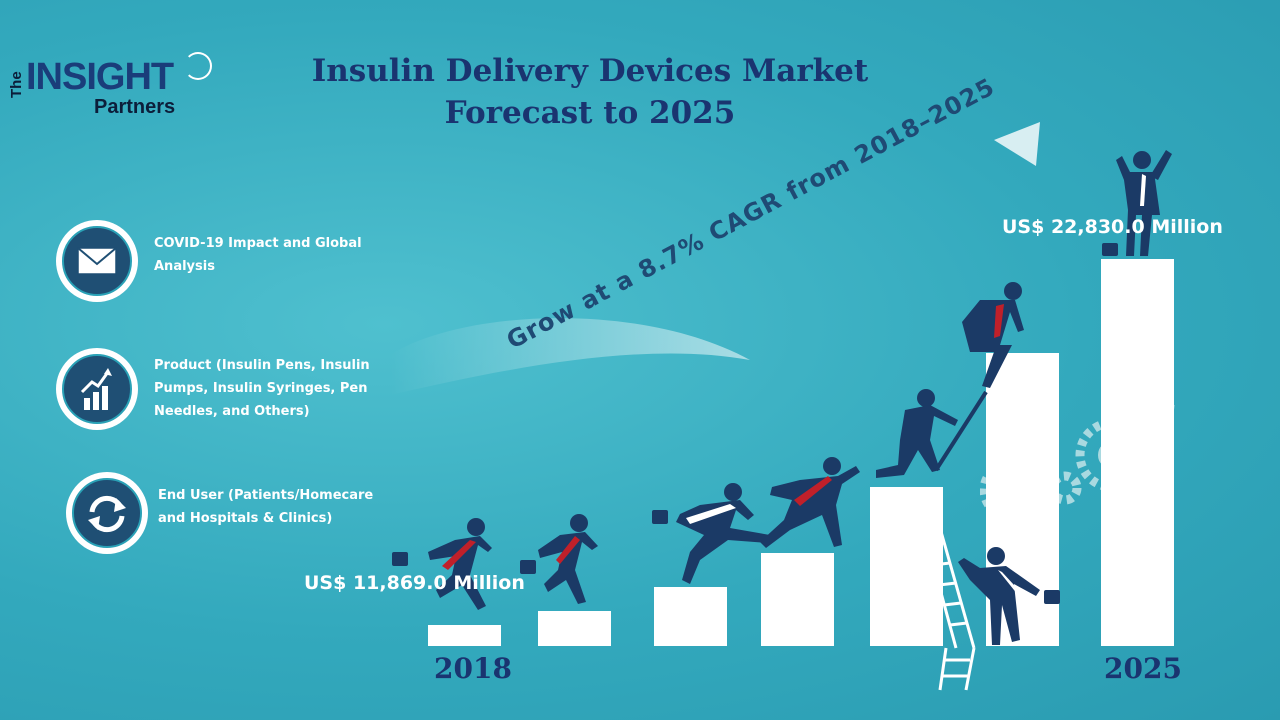 The width and height of the screenshot is (1280, 720). I want to click on company-logo: The INSIGHT Partners, so click(113, 88).